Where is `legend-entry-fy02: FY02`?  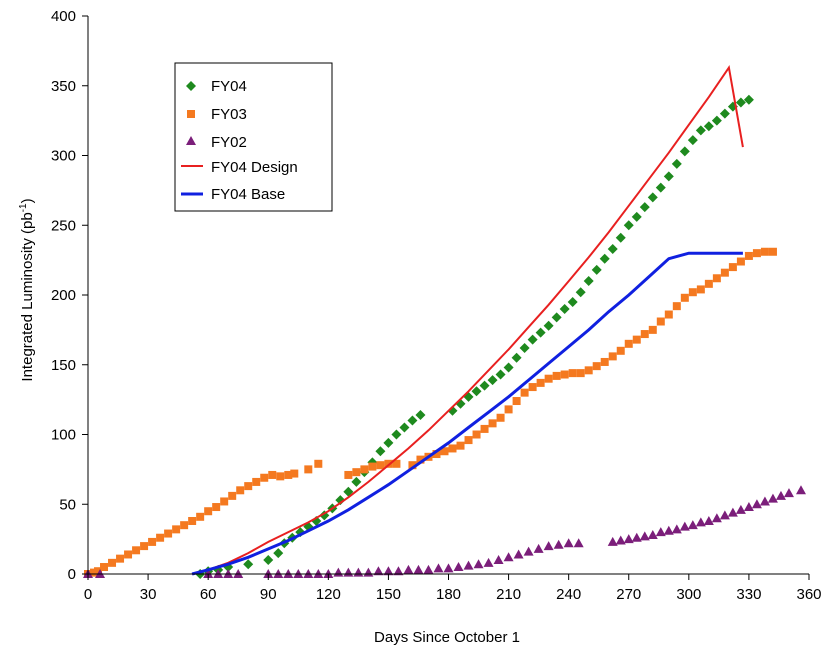
legend-entry-fy02: FY02 is located at coordinates (216, 142).